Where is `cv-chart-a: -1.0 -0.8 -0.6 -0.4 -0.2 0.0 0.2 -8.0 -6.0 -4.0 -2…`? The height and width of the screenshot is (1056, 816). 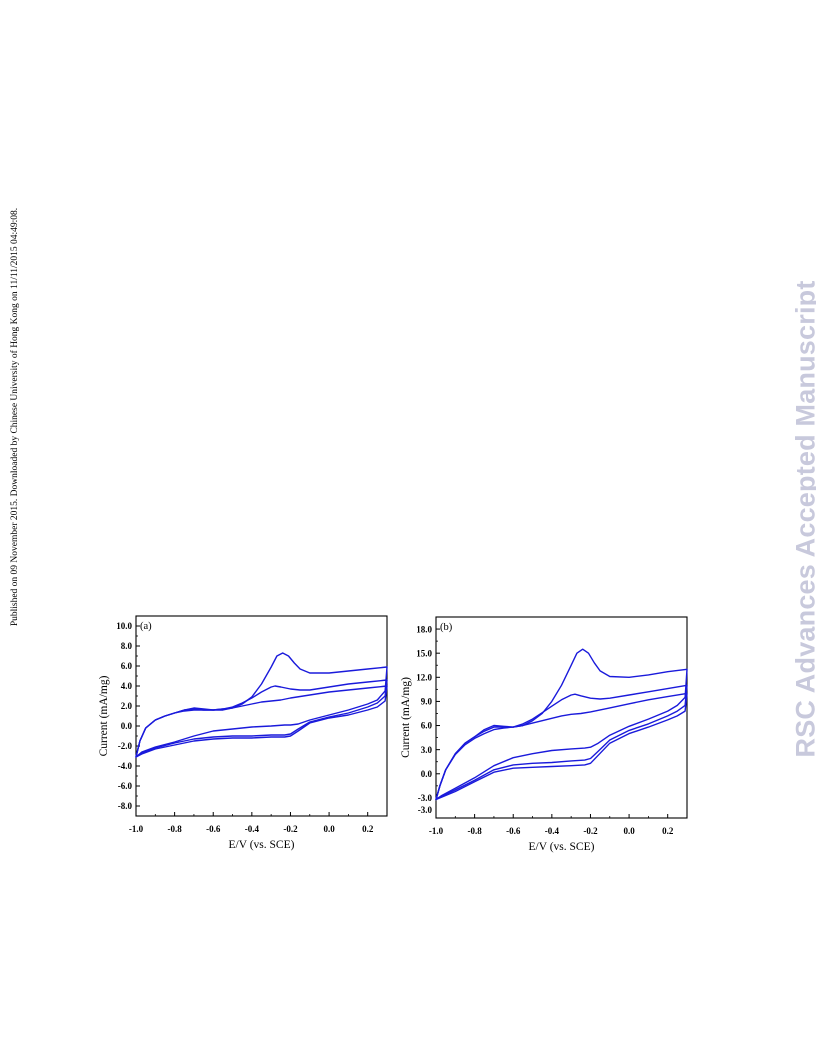
cv-chart-a: -1.0 -0.8 -0.6 -0.4 -0.2 0.0 0.2 -8.0 -6.0 -4.0 -2… is located at coordinates (243, 733).